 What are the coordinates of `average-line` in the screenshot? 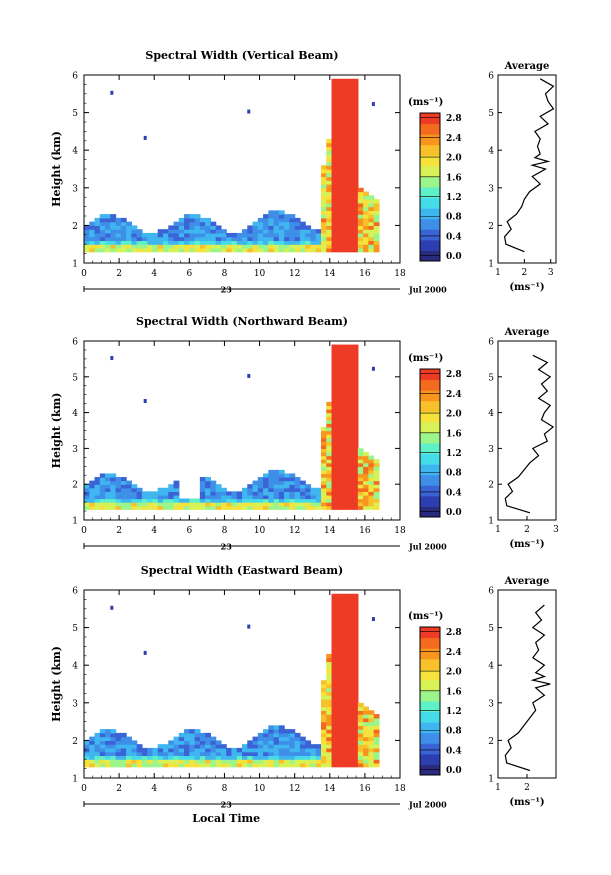 It's located at (529, 434).